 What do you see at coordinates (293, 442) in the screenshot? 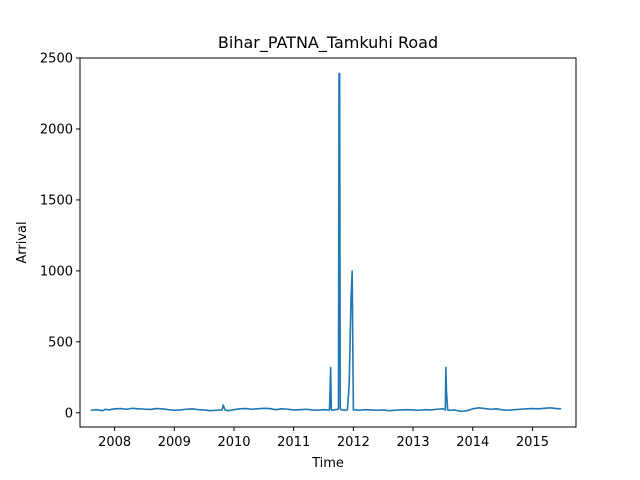
I see `x-tick-label: 2011` at bounding box center [293, 442].